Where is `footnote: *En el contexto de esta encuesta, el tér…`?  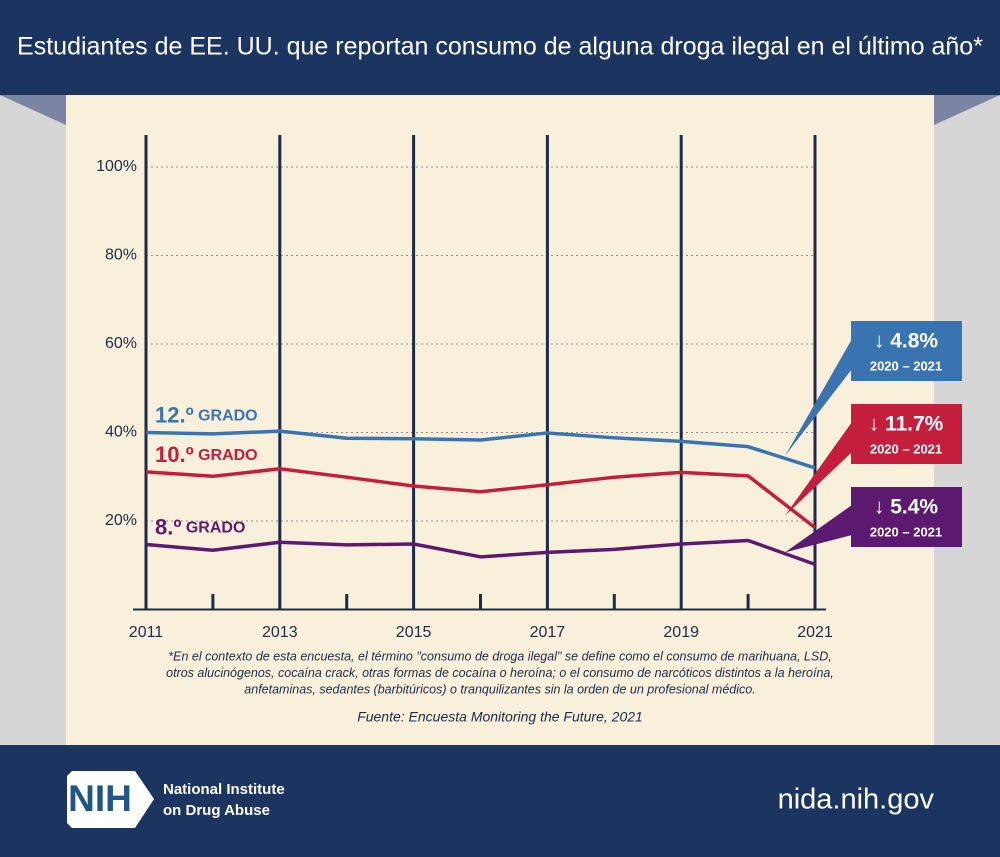 footnote: *En el contexto de esta encuesta, el tér… is located at coordinates (499, 656).